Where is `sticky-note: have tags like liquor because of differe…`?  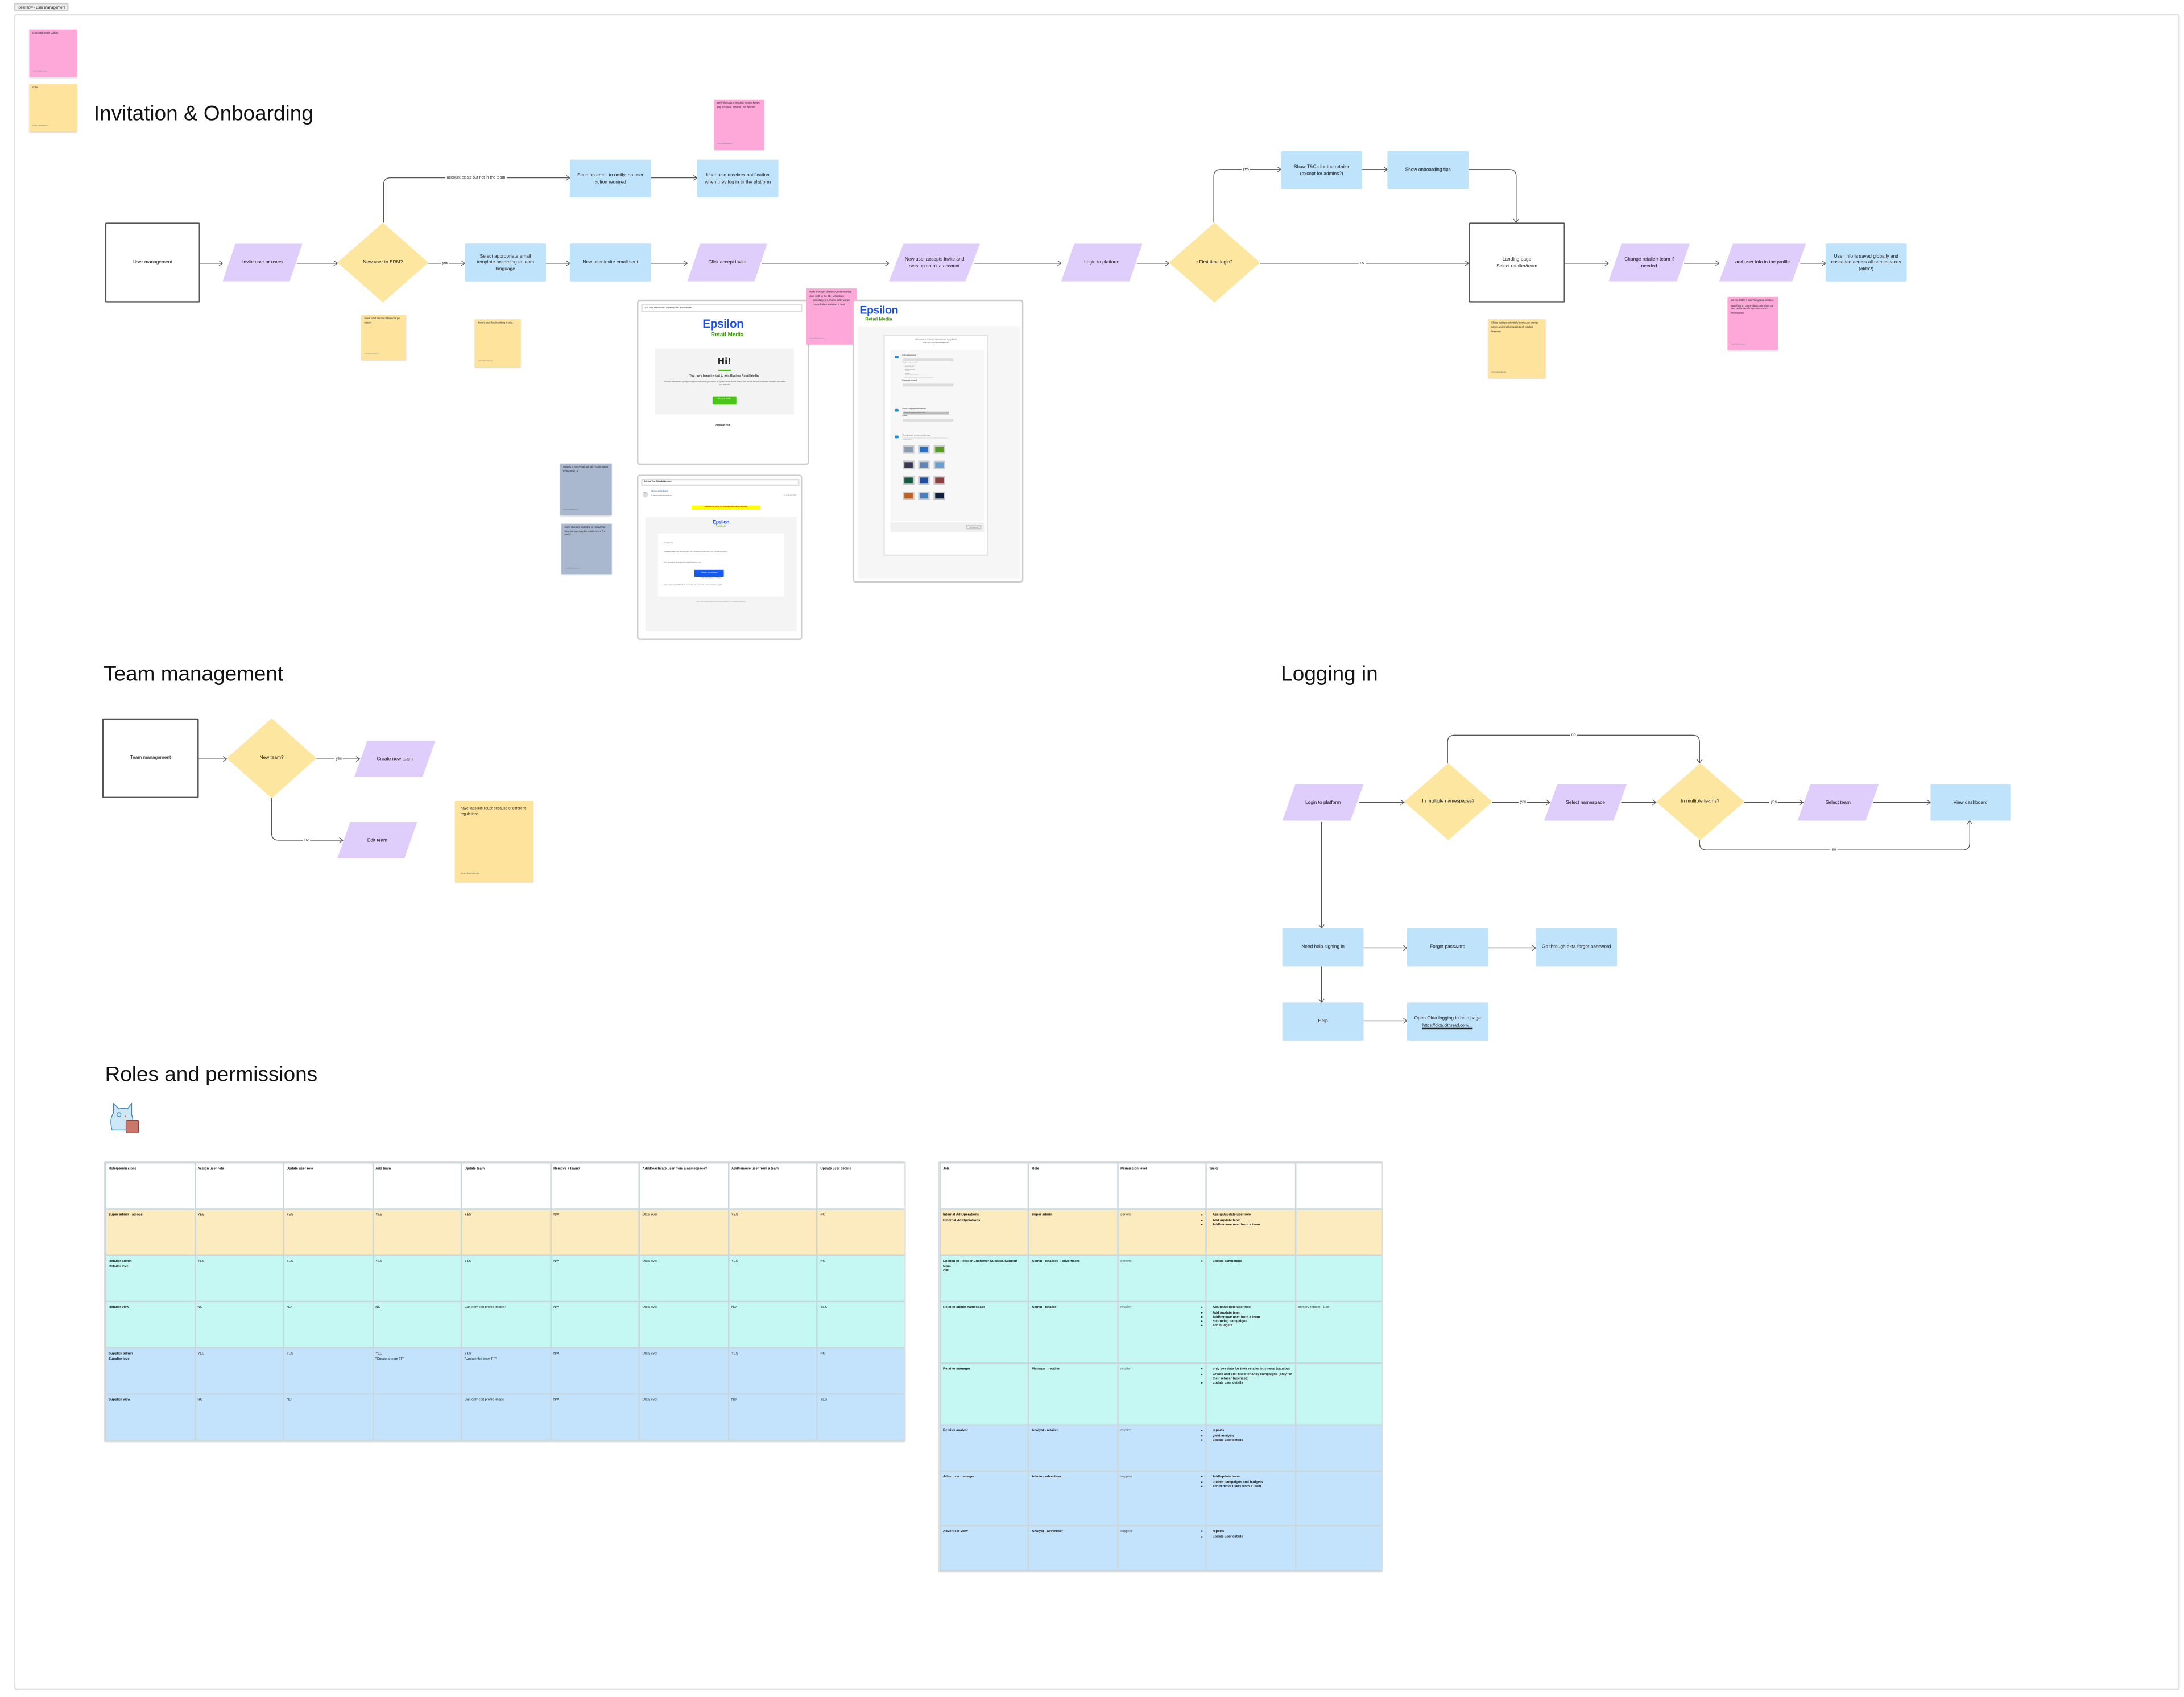
sticky-note: have tags like liquor because of differe… is located at coordinates (493, 841).